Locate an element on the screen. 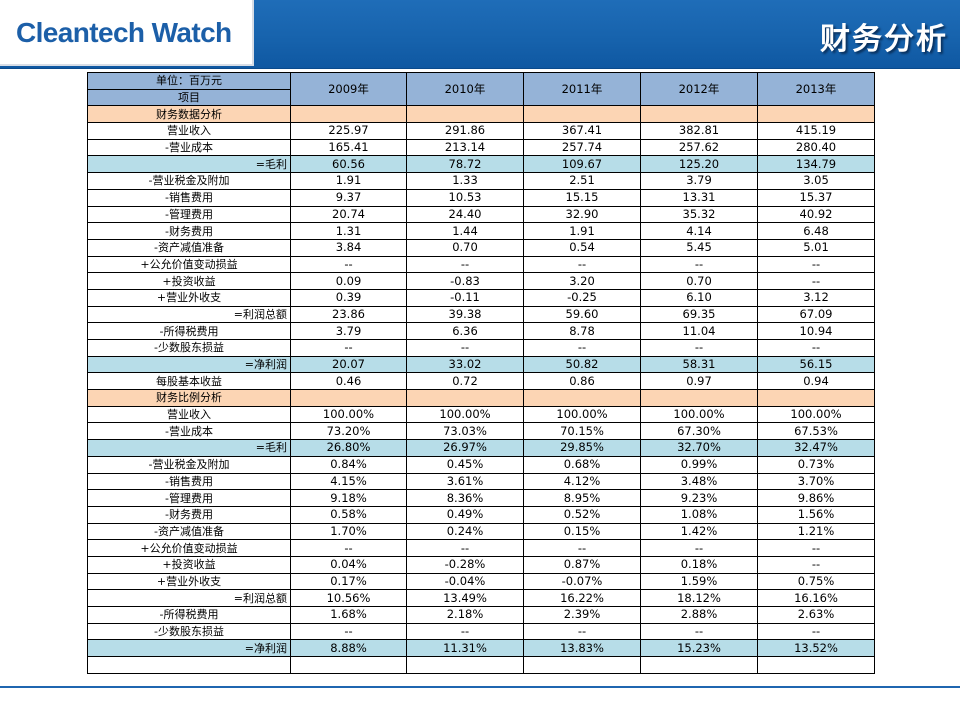 The width and height of the screenshot is (960, 720). row-label: -资产减值准备 is located at coordinates (189, 247).